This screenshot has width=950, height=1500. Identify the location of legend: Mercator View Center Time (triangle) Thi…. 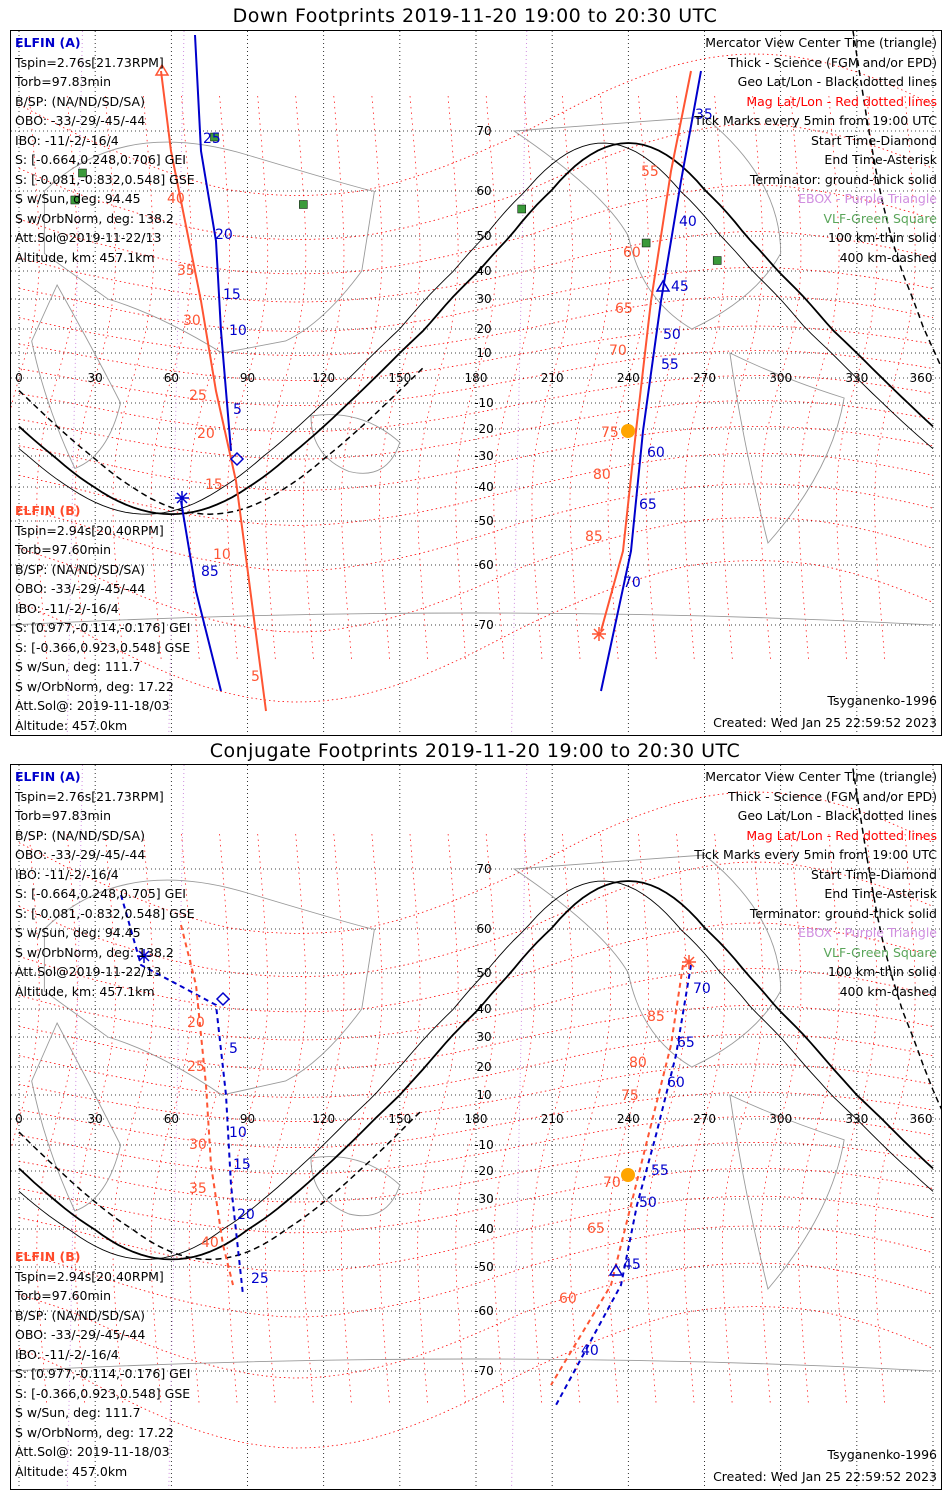
(815, 150).